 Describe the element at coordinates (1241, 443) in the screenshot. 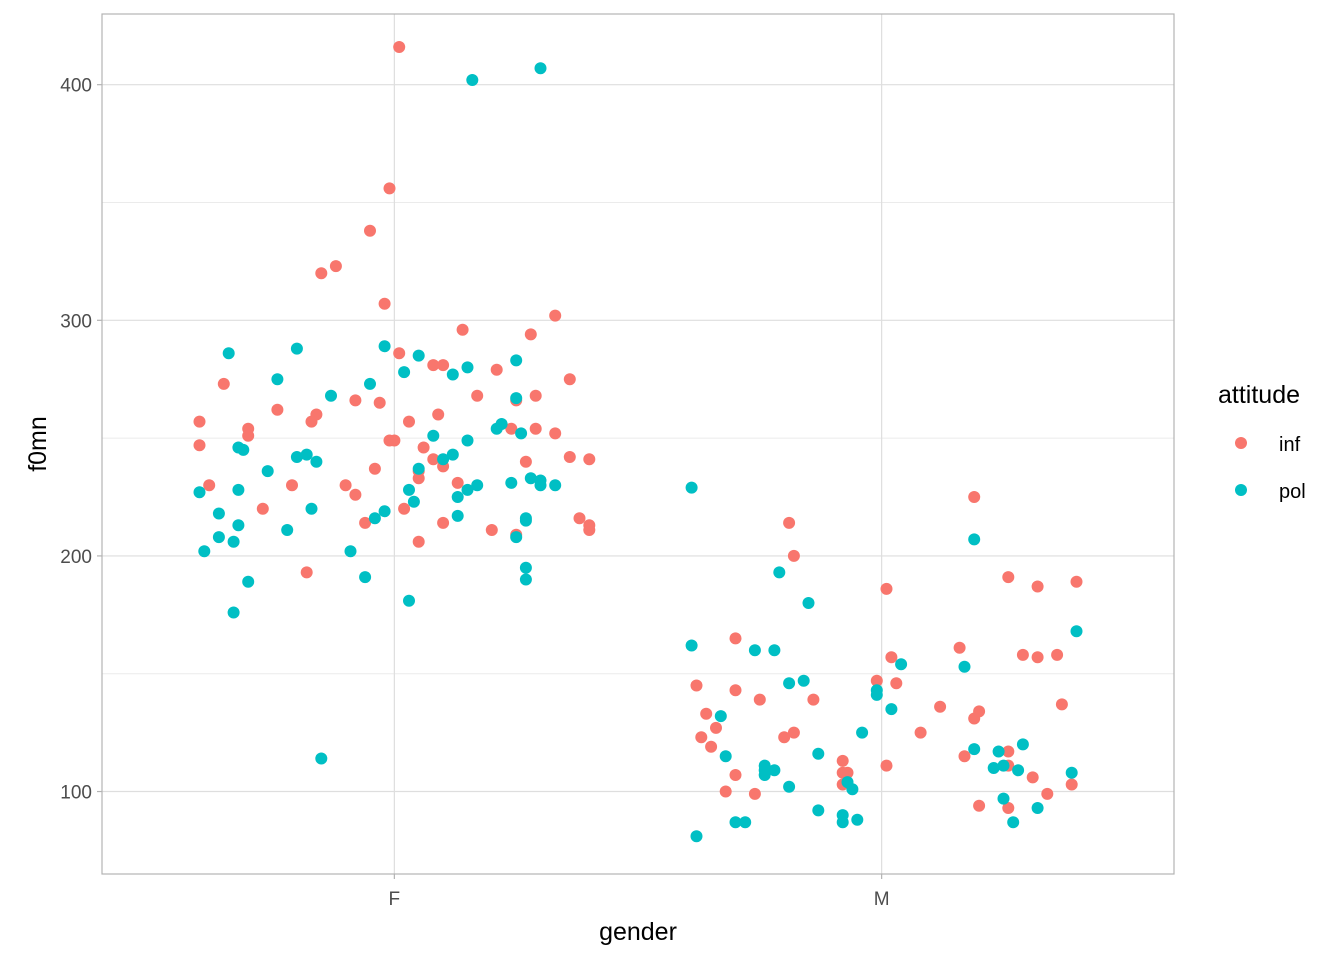

I see `legend-key-inf` at that location.